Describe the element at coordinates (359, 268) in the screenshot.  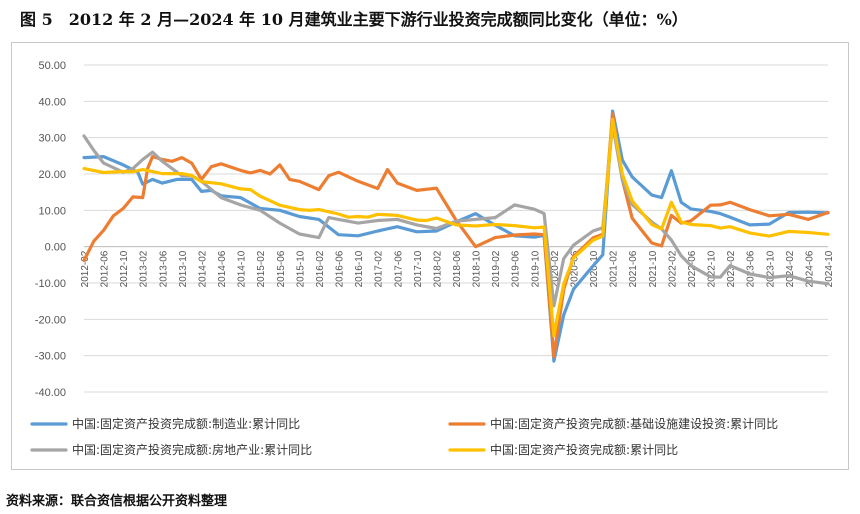
I see `x-tick-label: 2016-10` at that location.